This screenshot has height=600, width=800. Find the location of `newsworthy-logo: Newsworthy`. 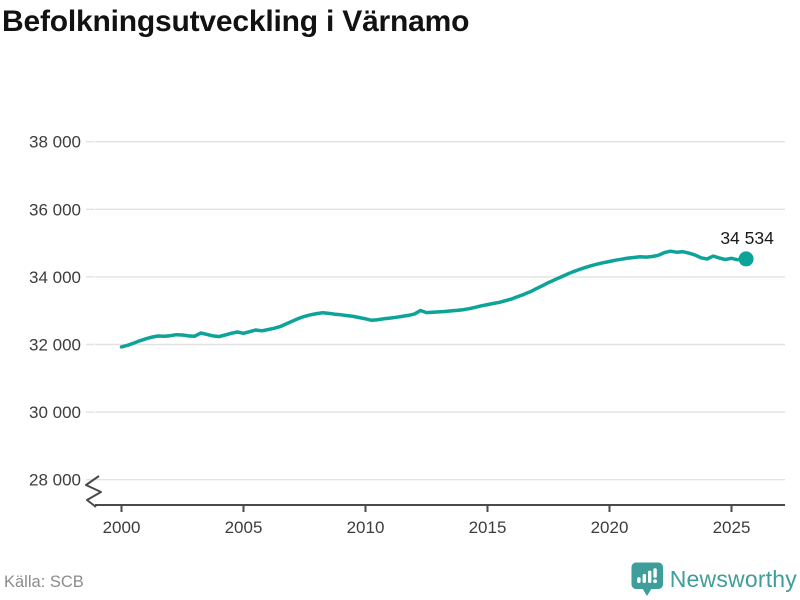

newsworthy-logo: Newsworthy is located at coordinates (713, 579).